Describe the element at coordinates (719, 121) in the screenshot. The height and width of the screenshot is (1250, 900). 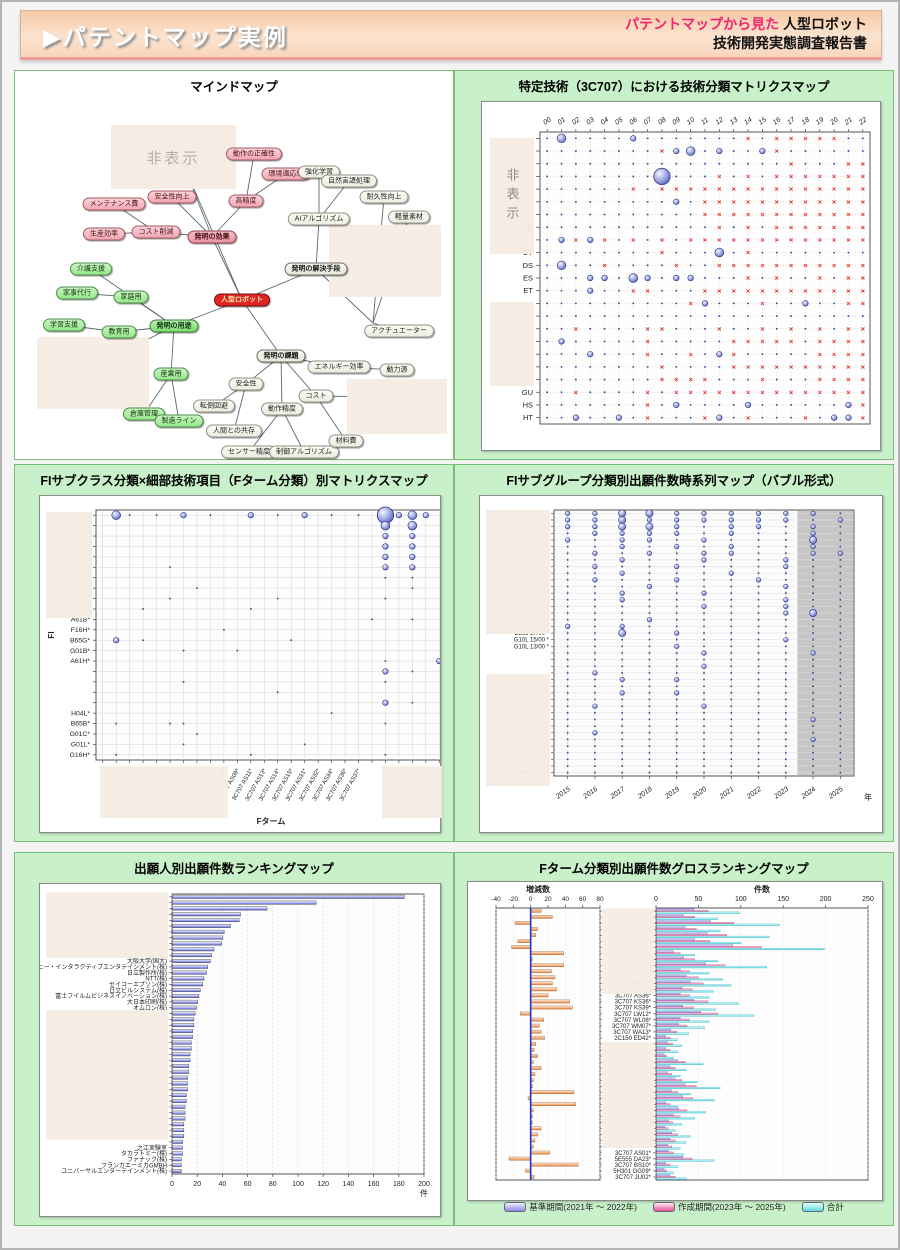
I see `svg-text: 12` at that location.